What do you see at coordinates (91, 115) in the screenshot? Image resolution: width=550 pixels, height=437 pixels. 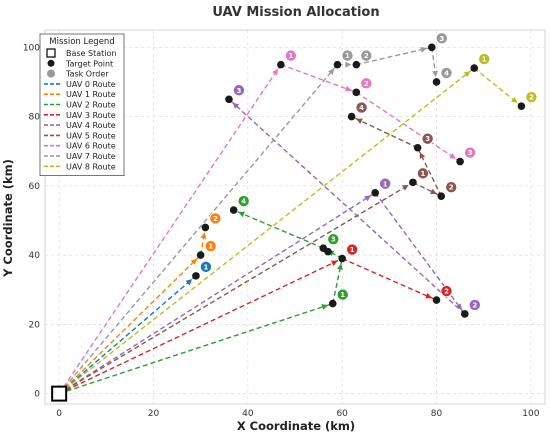 I see `legend-route-label: UAV 3 Route` at bounding box center [91, 115].